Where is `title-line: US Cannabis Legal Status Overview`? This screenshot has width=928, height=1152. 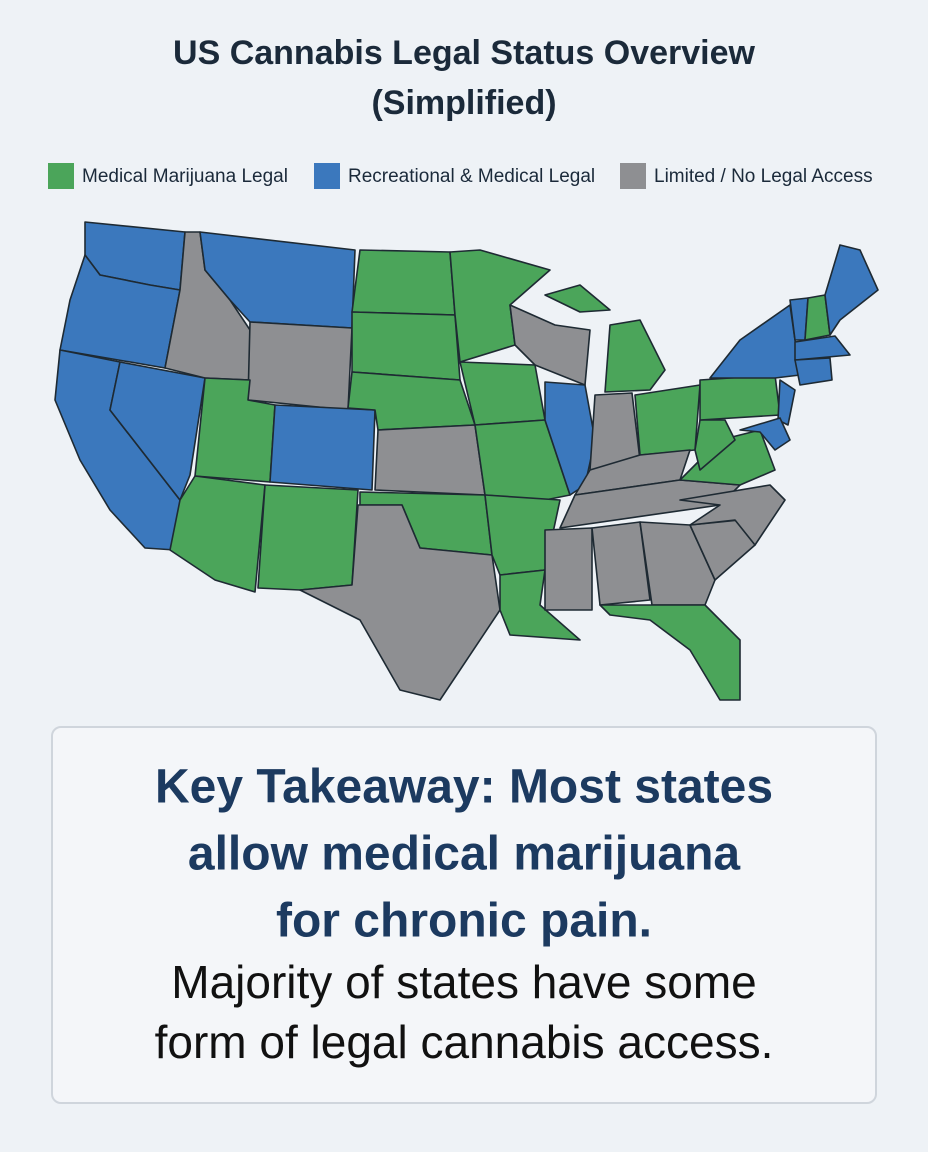 title-line: US Cannabis Legal Status Overview is located at coordinates (464, 53).